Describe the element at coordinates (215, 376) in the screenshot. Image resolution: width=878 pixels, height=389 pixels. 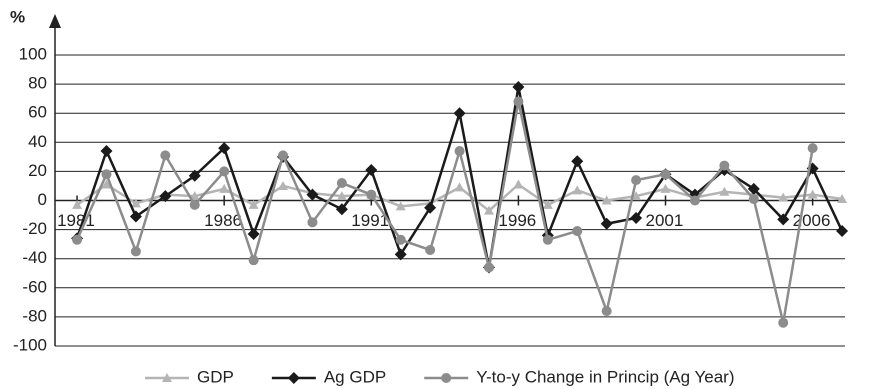
I see `legend-label: GDP` at that location.